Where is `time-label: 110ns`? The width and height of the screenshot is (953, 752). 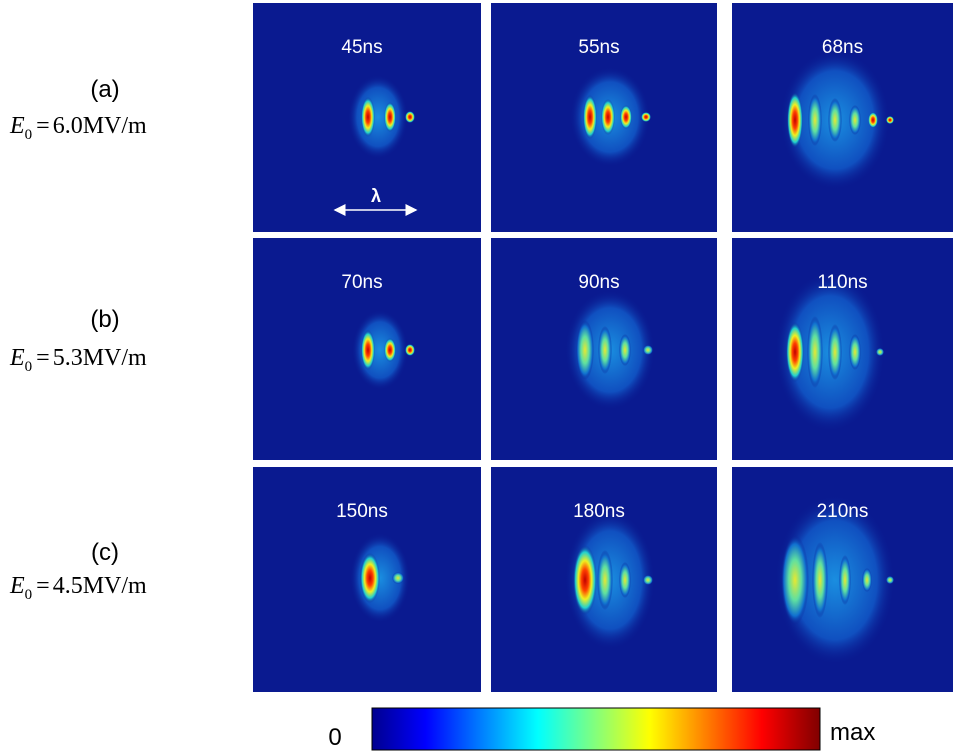
time-label: 110ns is located at coordinates (842, 282).